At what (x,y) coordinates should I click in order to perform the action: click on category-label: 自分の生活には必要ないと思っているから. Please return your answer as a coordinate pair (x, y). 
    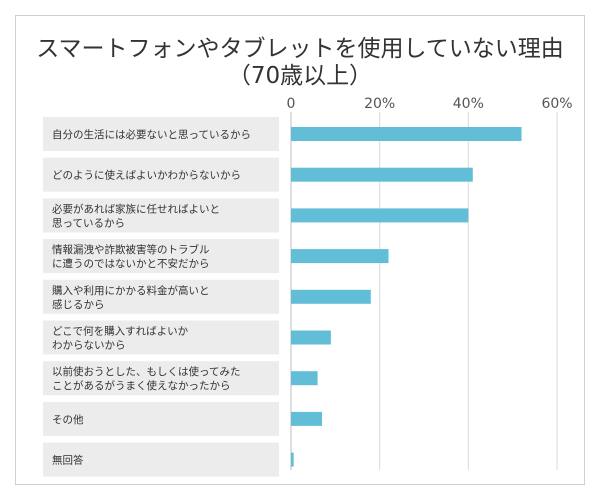
    Looking at the image, I should click on (151, 134).